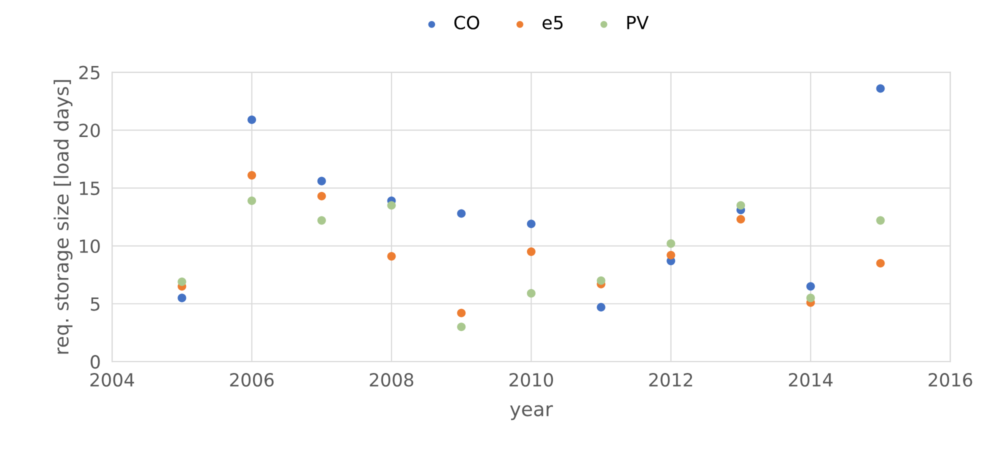 The height and width of the screenshot is (452, 992). I want to click on x-tick-label: 2008, so click(392, 380).